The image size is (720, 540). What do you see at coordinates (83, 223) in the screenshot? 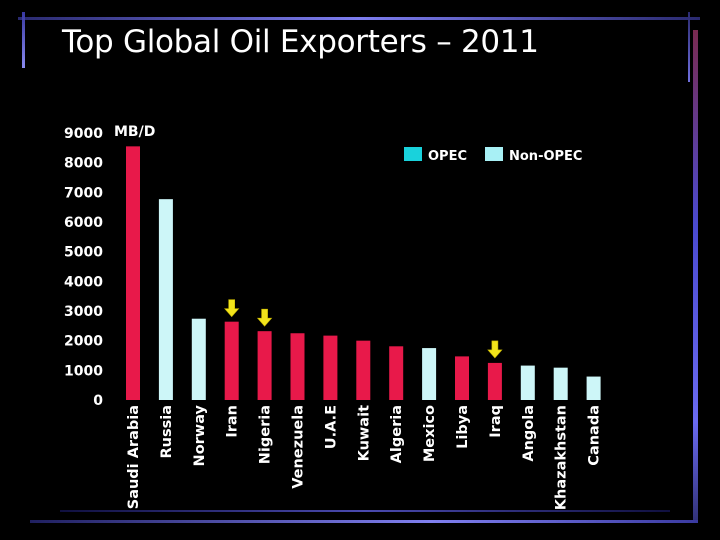
I see `y-tick-label: 6000` at bounding box center [83, 223].